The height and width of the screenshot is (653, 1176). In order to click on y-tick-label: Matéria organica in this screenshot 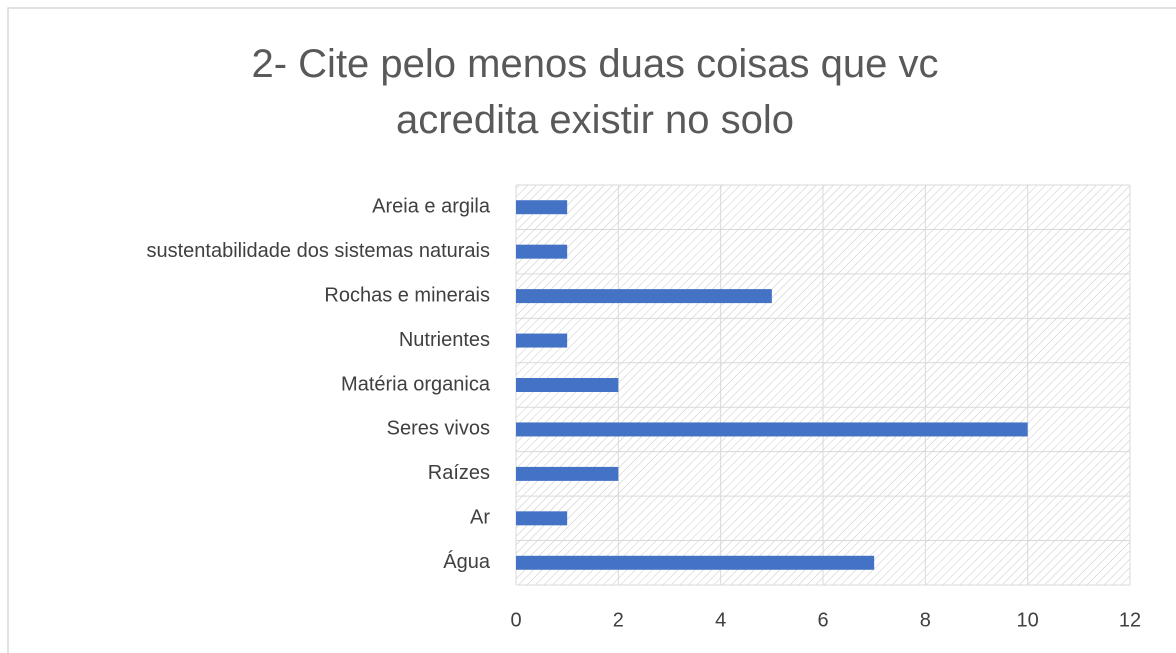, I will do `click(416, 384)`.